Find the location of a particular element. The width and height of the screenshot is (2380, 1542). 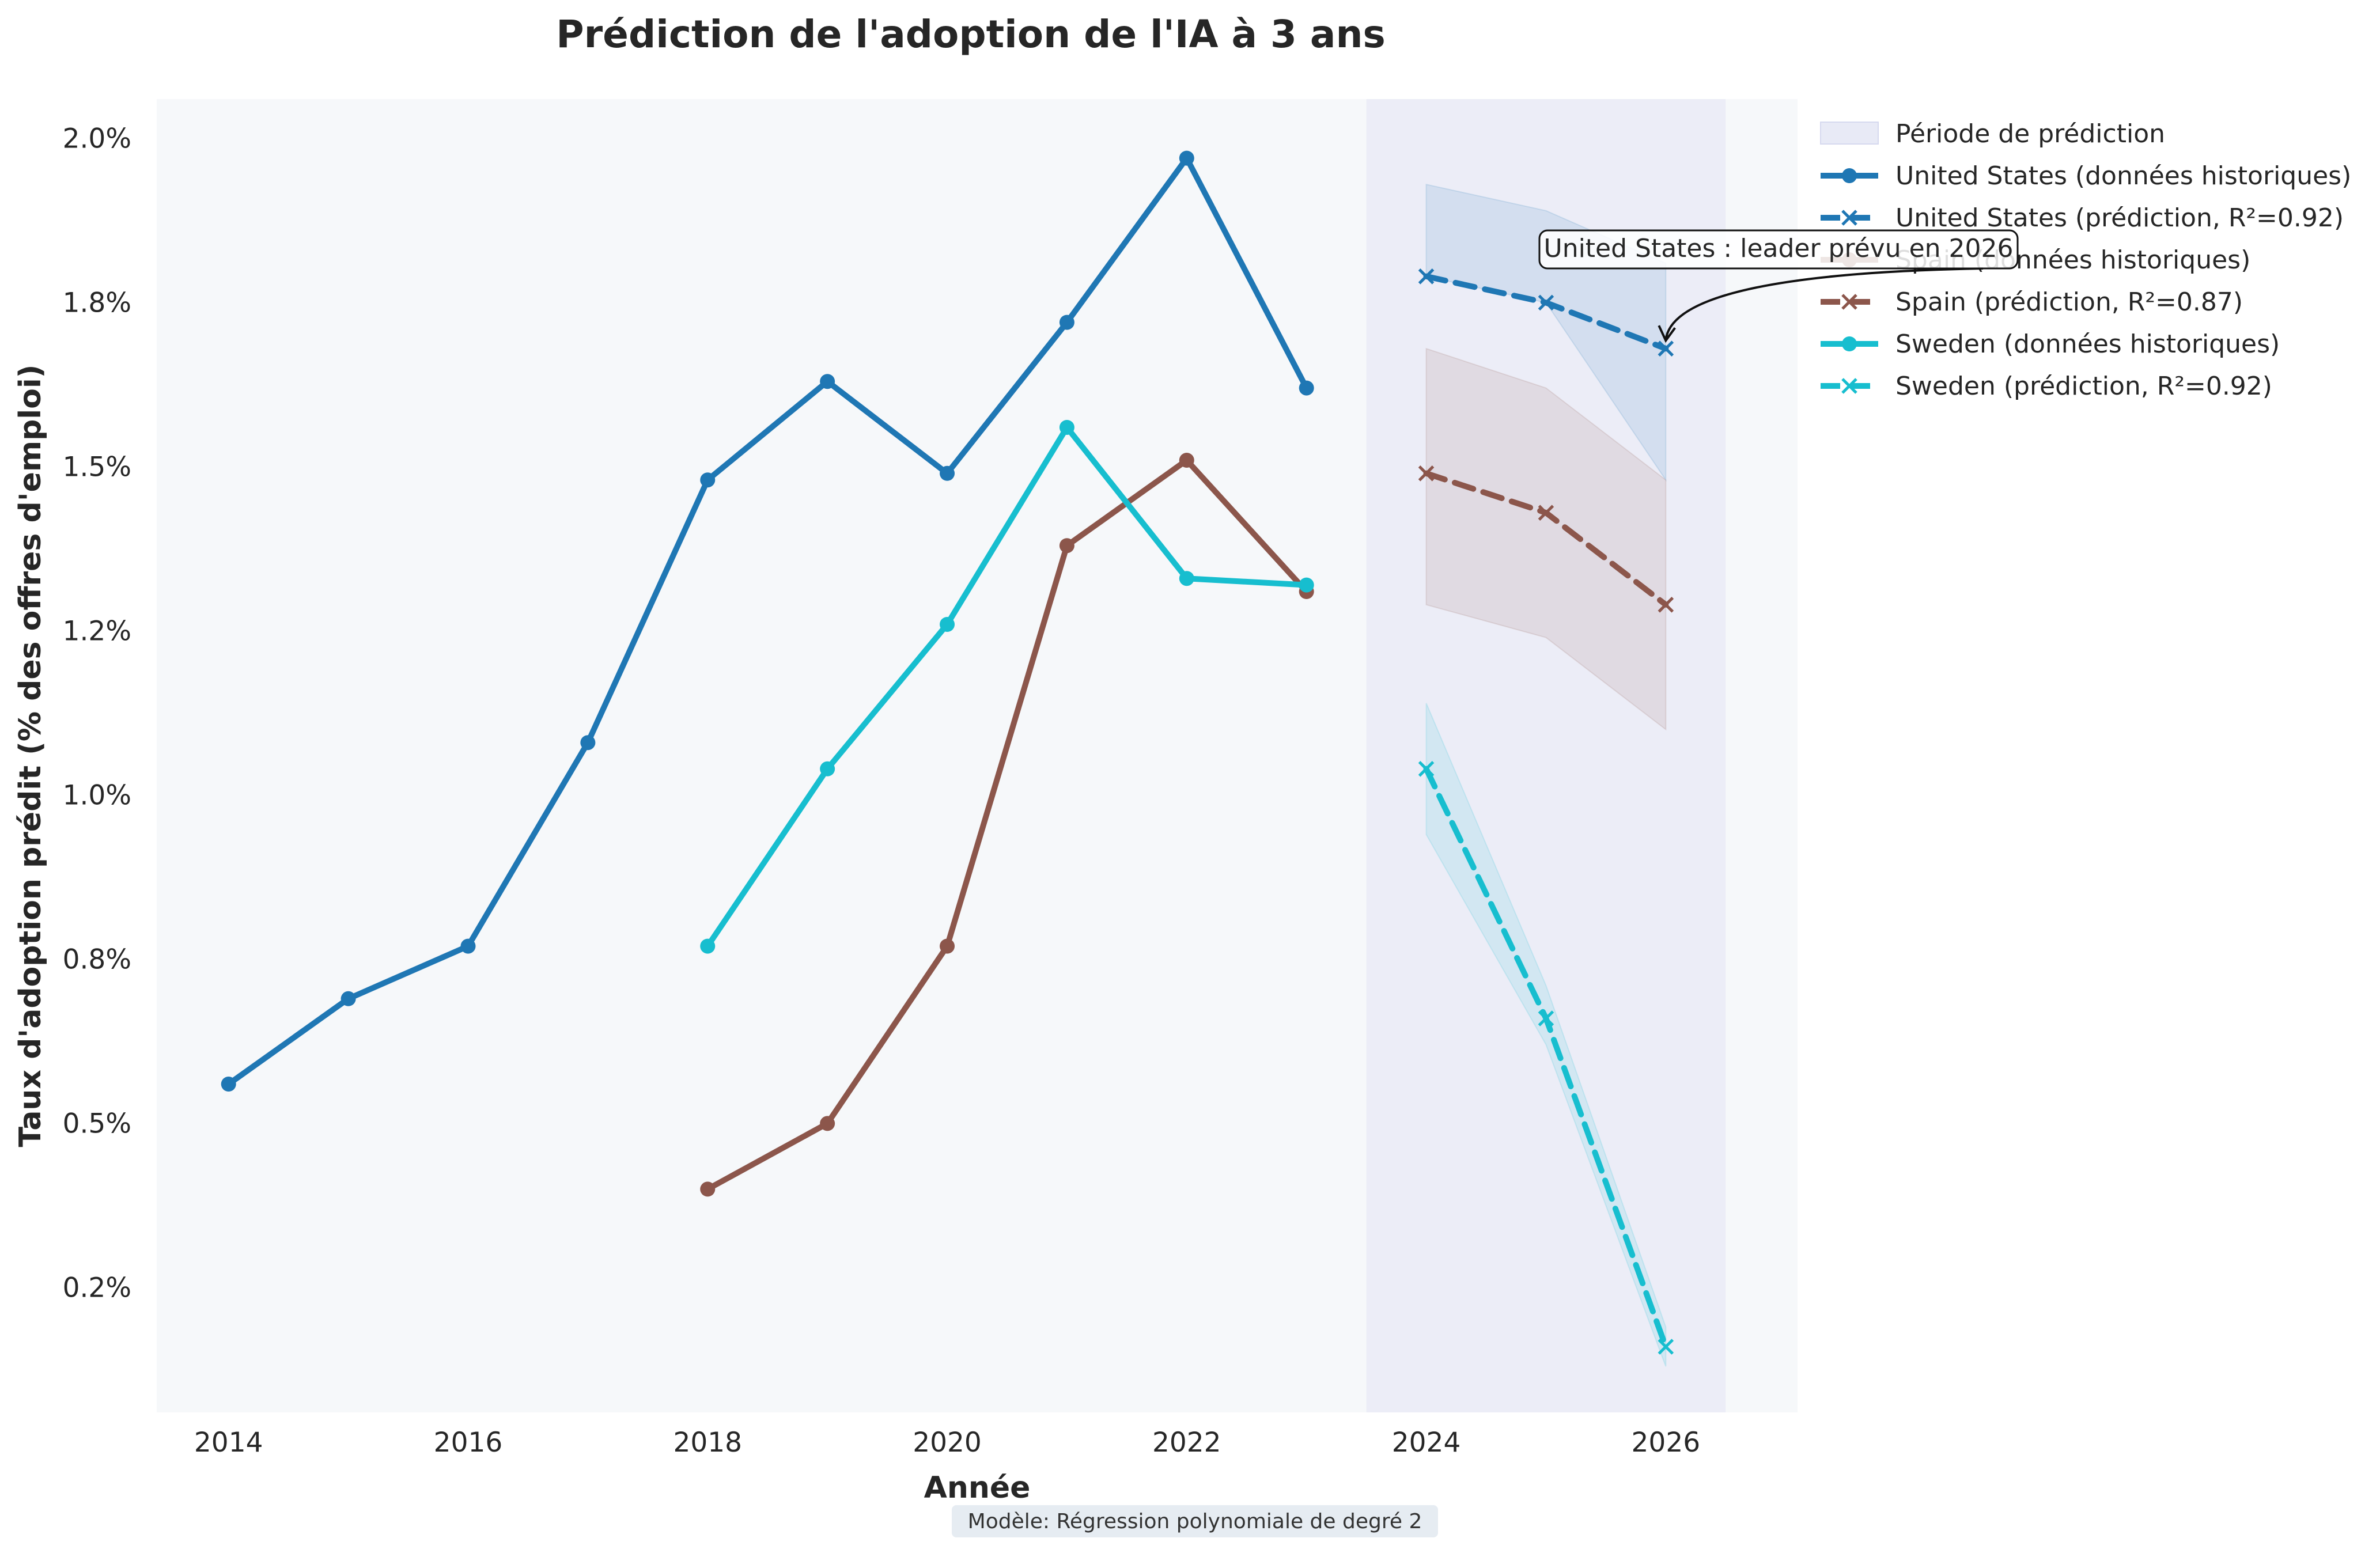

annotation-arrowhead is located at coordinates (1667, 334).